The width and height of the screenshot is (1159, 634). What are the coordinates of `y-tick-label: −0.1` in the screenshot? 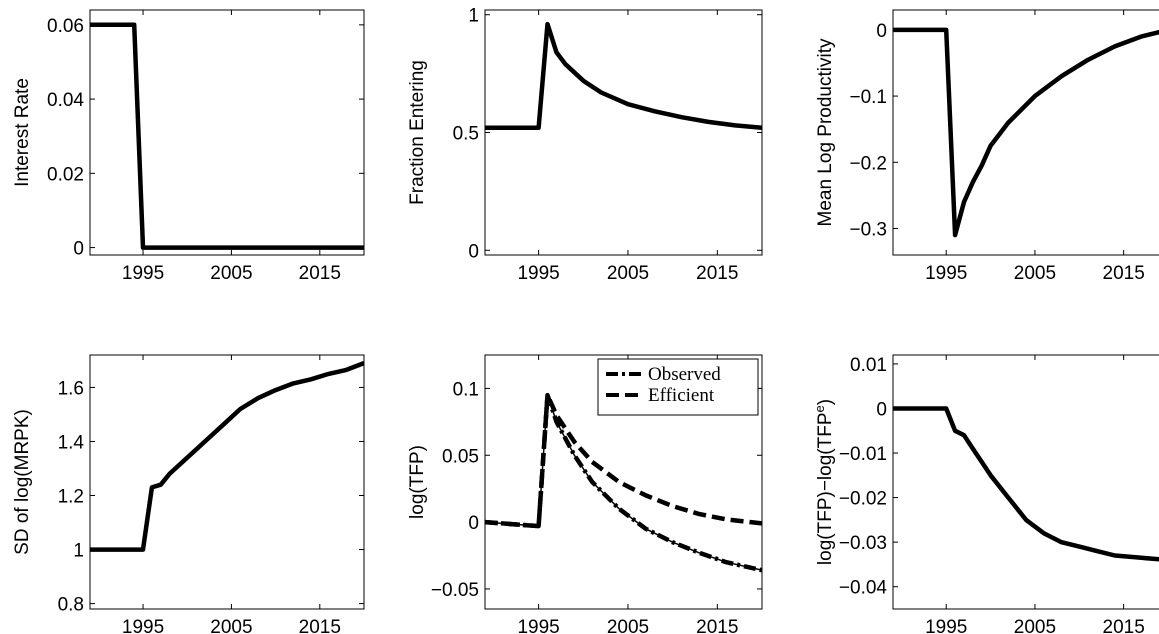 It's located at (868, 97).